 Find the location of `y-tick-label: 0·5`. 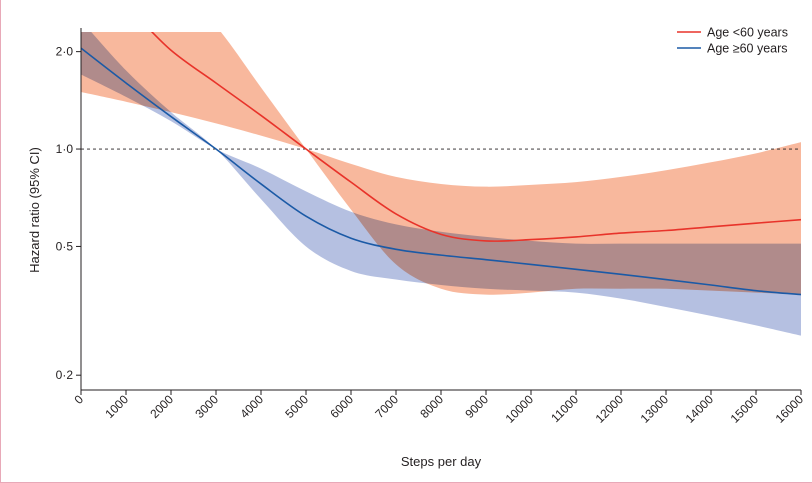

y-tick-label: 0·5 is located at coordinates (65, 246).